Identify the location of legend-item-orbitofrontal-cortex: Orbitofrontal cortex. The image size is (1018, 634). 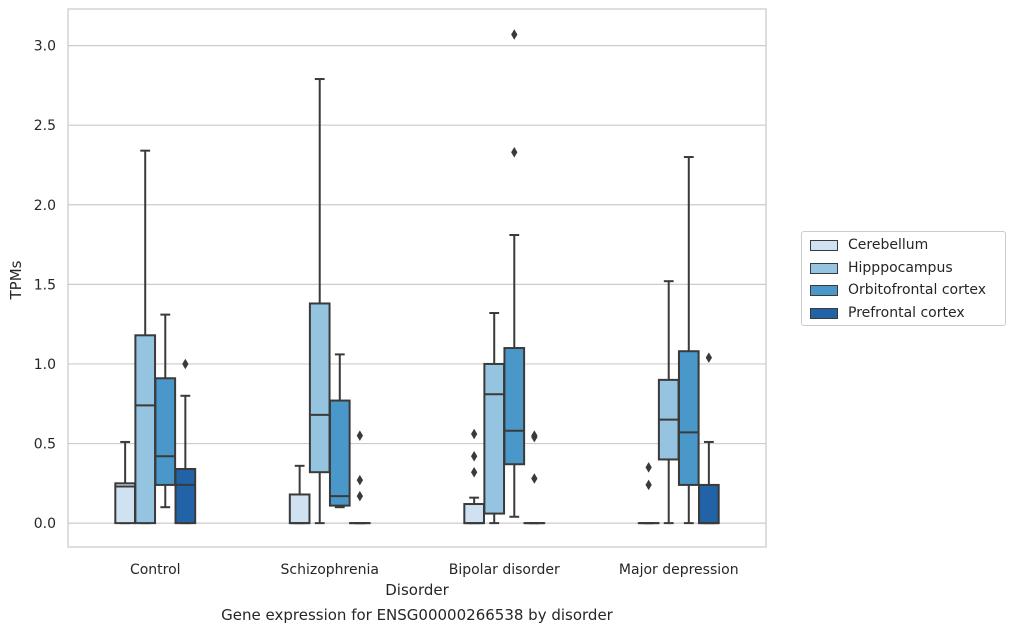
(898, 290).